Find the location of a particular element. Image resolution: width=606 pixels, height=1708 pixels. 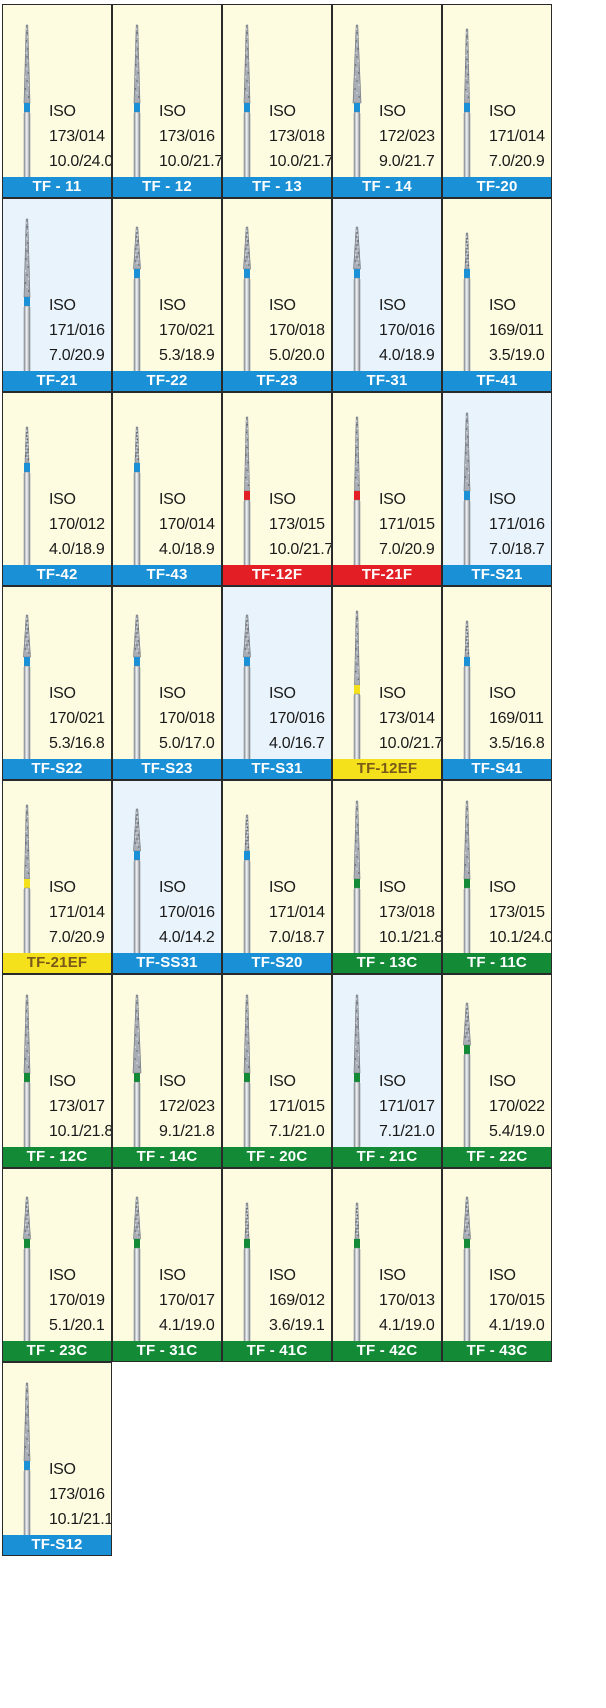

dimensions: 10.0/21.7 is located at coordinates (300, 549).